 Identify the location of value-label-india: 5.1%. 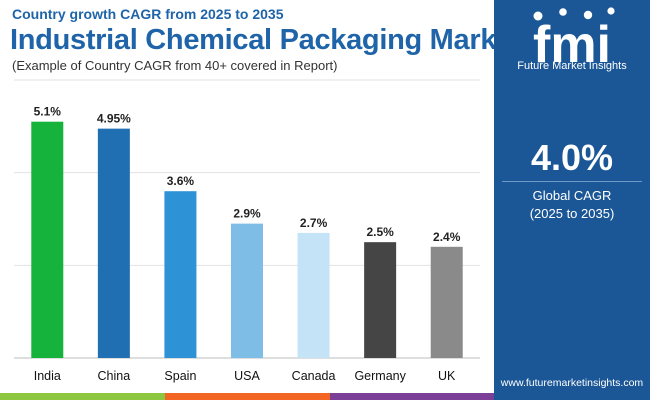
(48, 112).